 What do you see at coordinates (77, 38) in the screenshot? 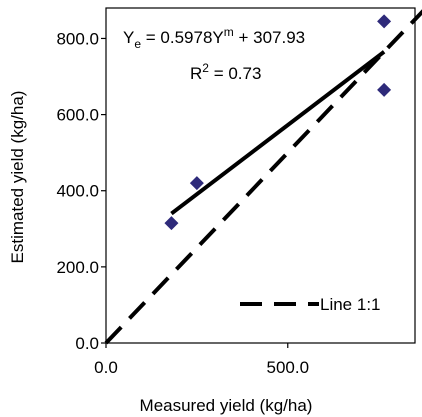
I see `y-tick-label: 800.0` at bounding box center [77, 38].